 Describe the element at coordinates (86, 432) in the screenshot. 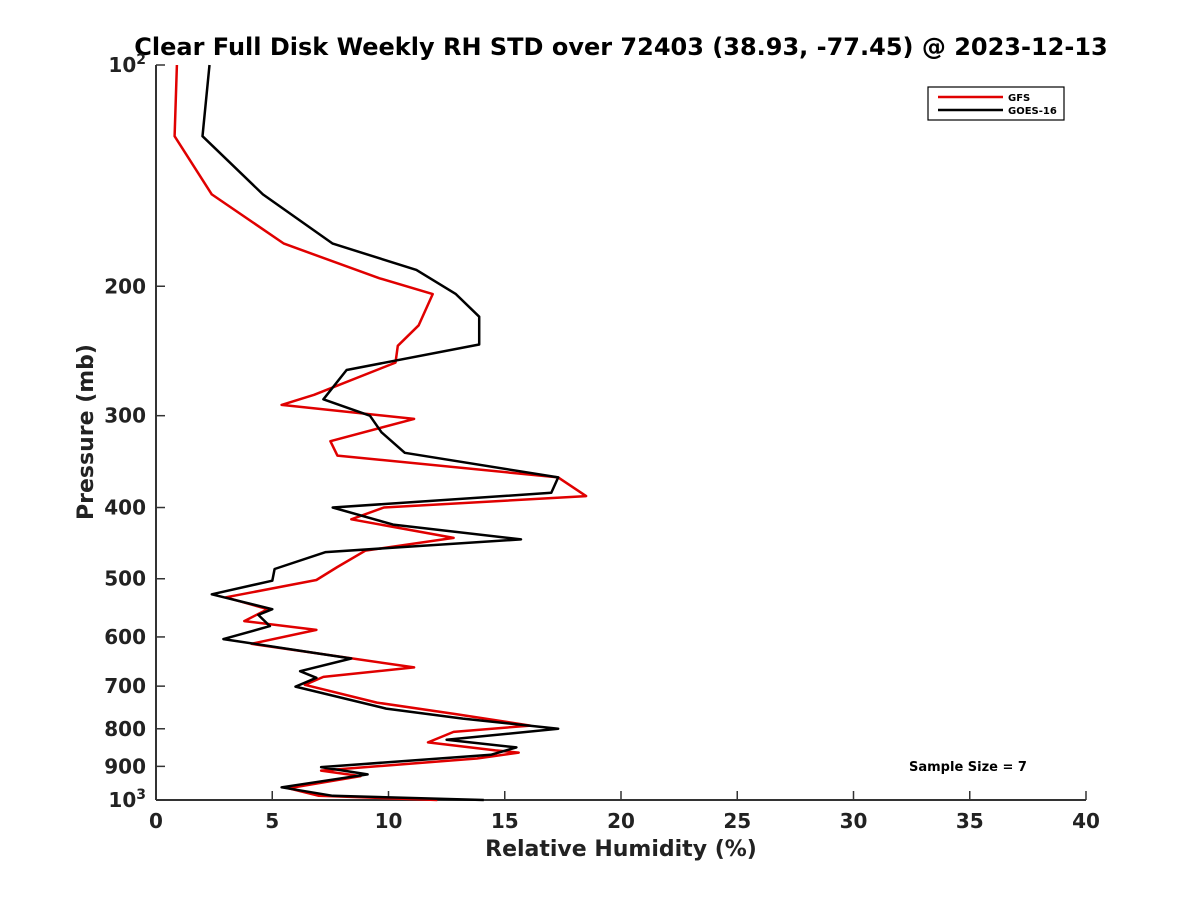

I see `y-axis-label: Pressure (mb)` at that location.